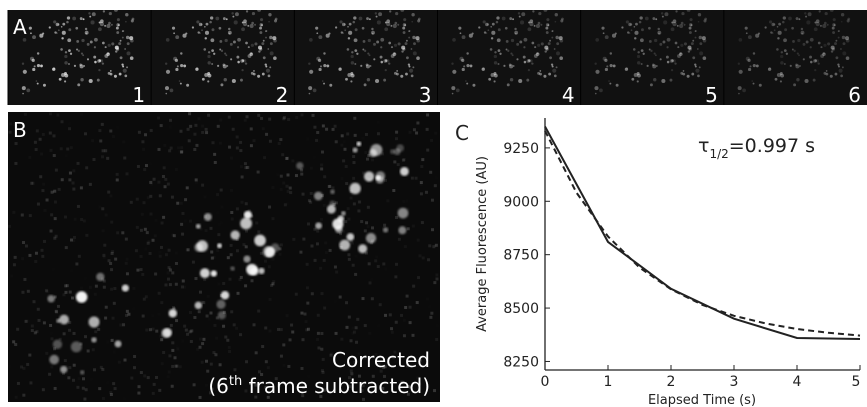 This screenshot has width=867, height=407. Describe the element at coordinates (671, 382) in the screenshot. I see `x-tick-label: 2` at that location.